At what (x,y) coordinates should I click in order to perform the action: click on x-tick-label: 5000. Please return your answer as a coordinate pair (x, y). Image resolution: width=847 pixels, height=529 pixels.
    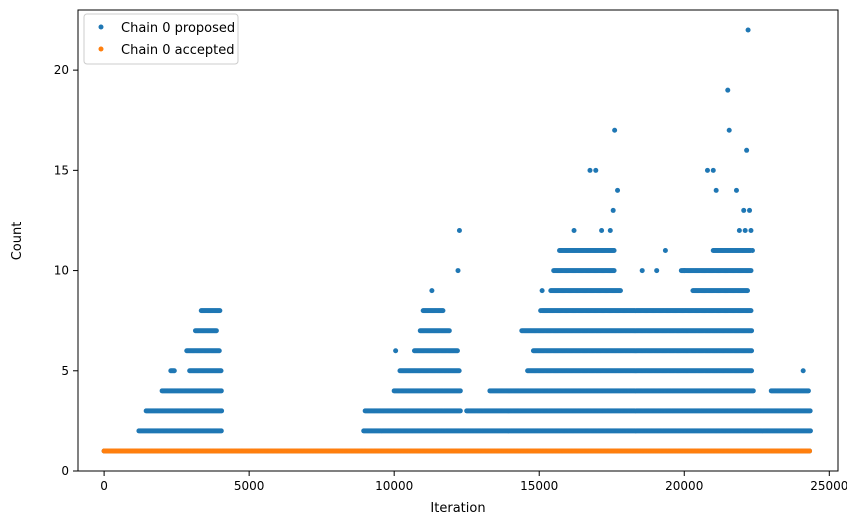
    Looking at the image, I should click on (249, 486).